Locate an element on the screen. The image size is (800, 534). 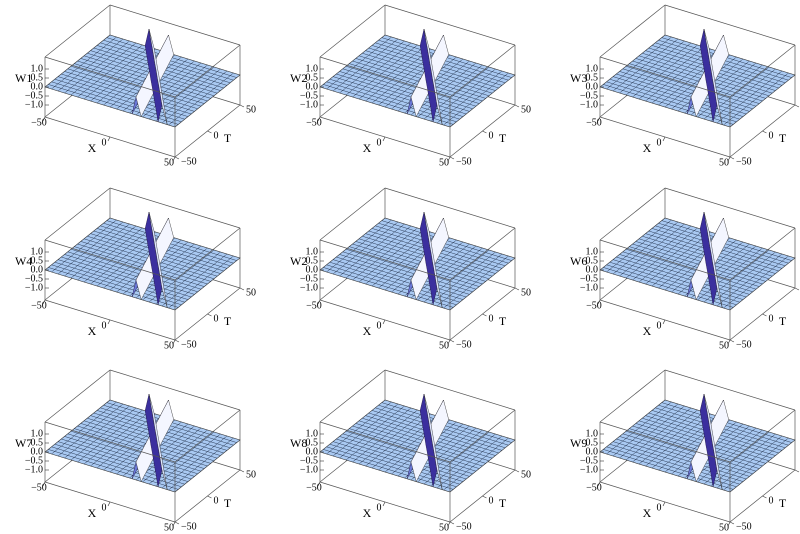
y-tick-label: 50 is located at coordinates (251, 109).